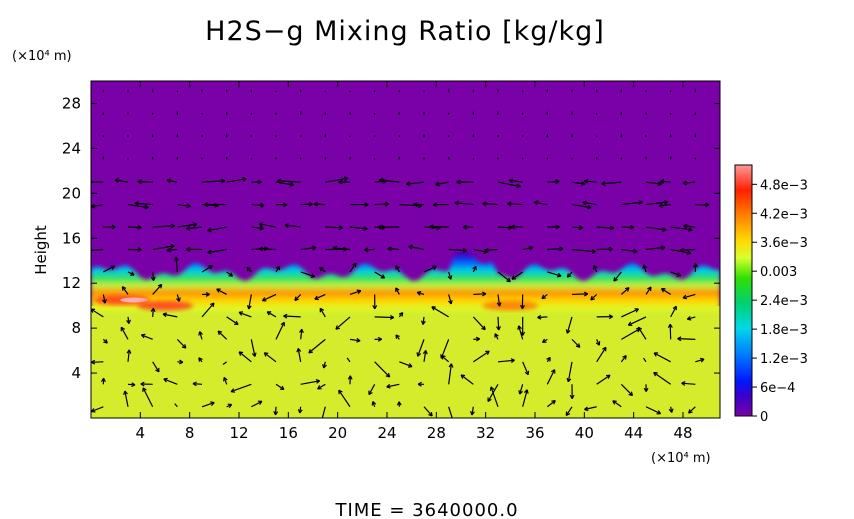 The height and width of the screenshot is (519, 854). I want to click on y-tick-label: 16, so click(71, 238).